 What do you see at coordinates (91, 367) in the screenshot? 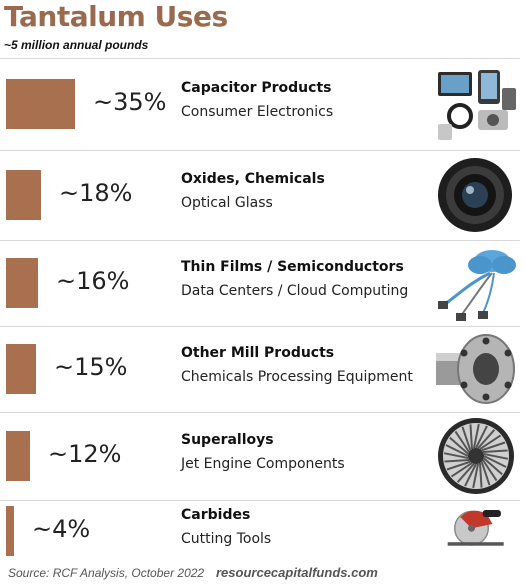
I see `value-label: ~15%` at bounding box center [91, 367].